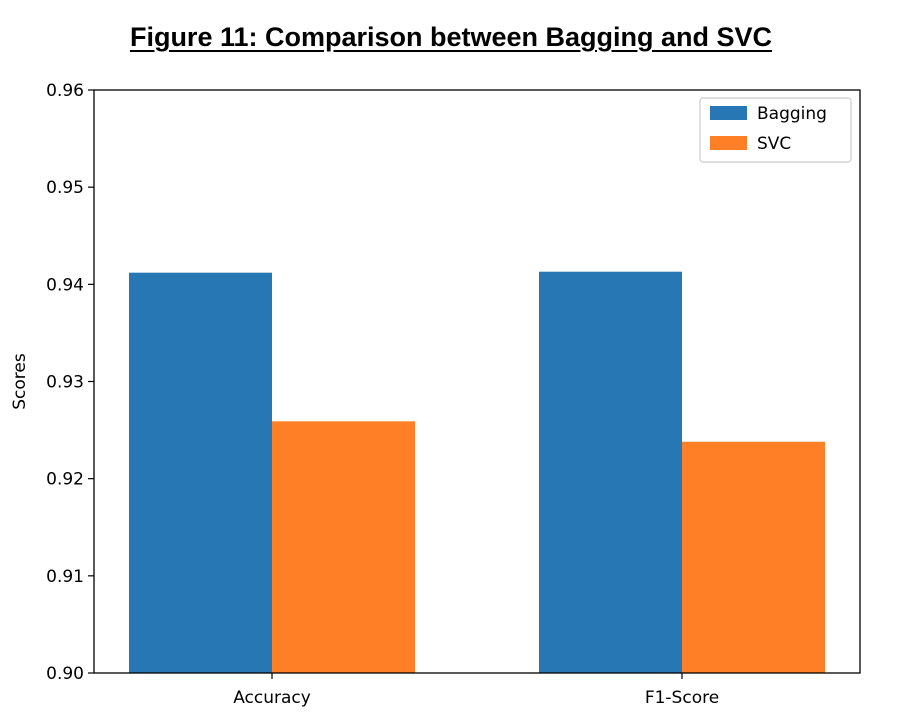 The width and height of the screenshot is (902, 724). Describe the element at coordinates (65, 577) in the screenshot. I see `y-tick-label: 0.91` at that location.